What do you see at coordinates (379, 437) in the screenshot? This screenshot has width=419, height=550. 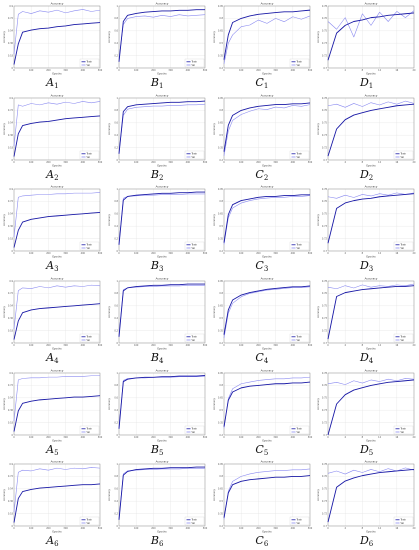 I see `x-tick-label: 12` at bounding box center [379, 437].